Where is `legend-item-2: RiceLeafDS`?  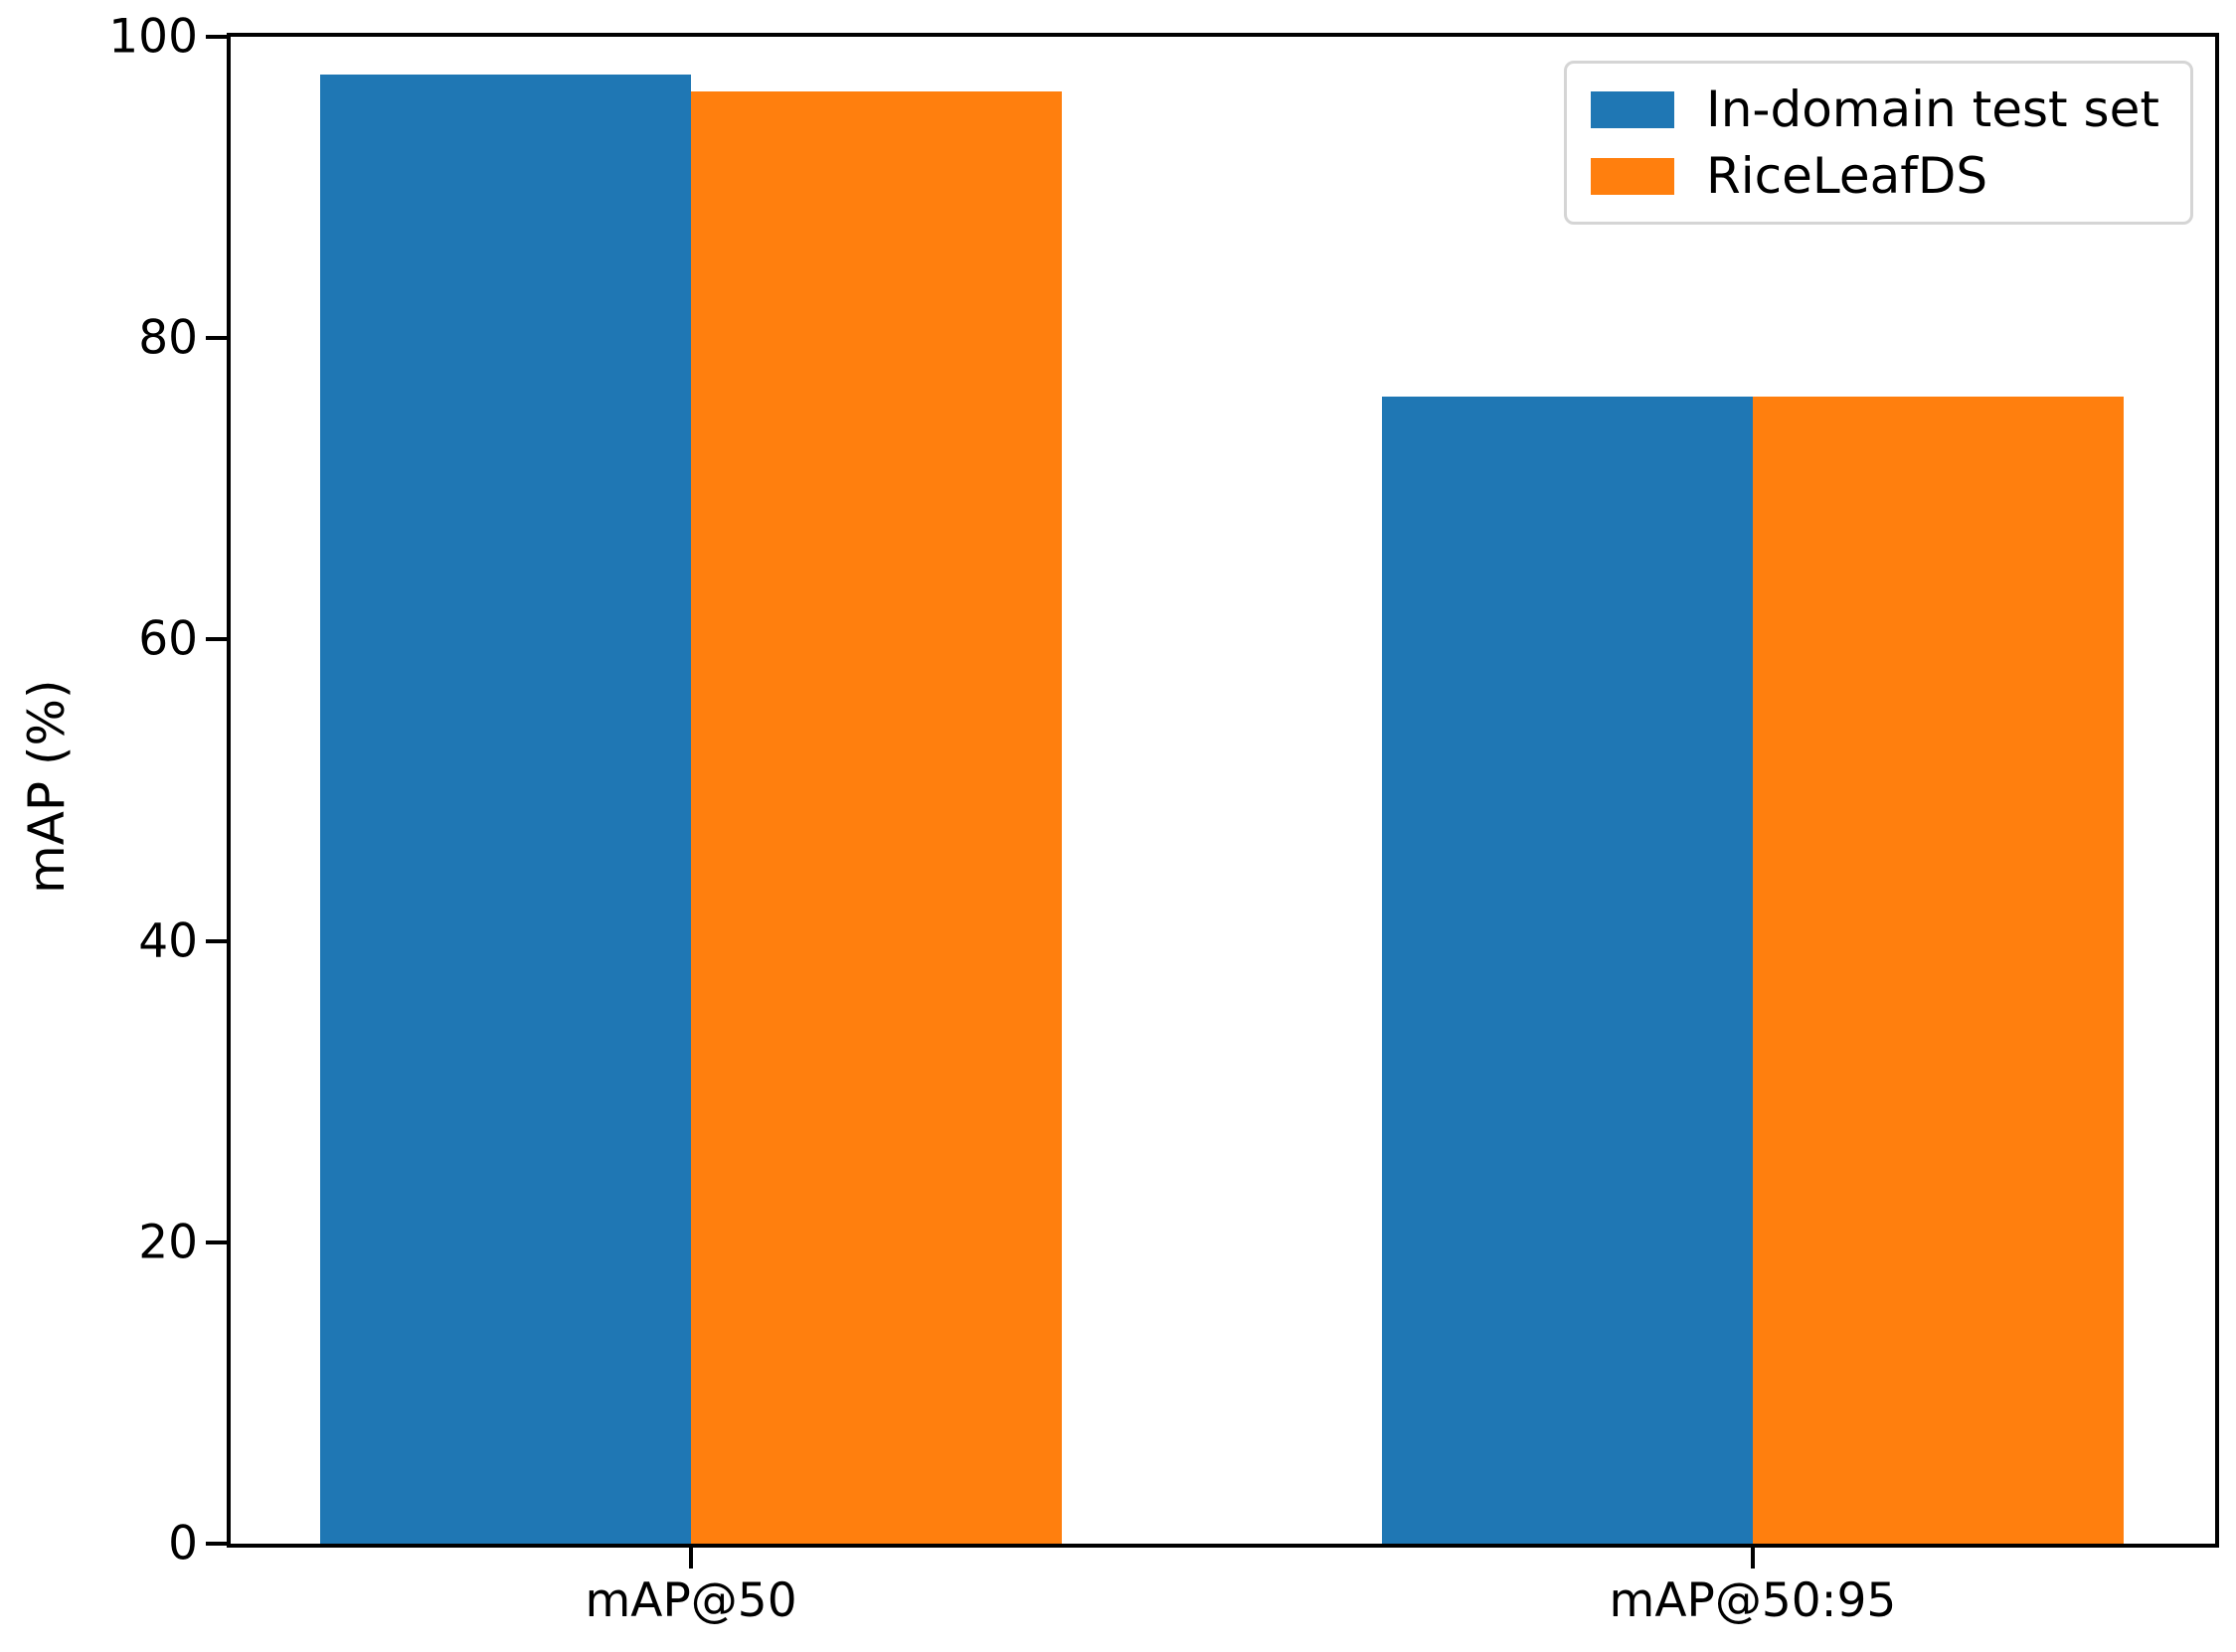 legend-item-2: RiceLeafDS is located at coordinates (1890, 176).